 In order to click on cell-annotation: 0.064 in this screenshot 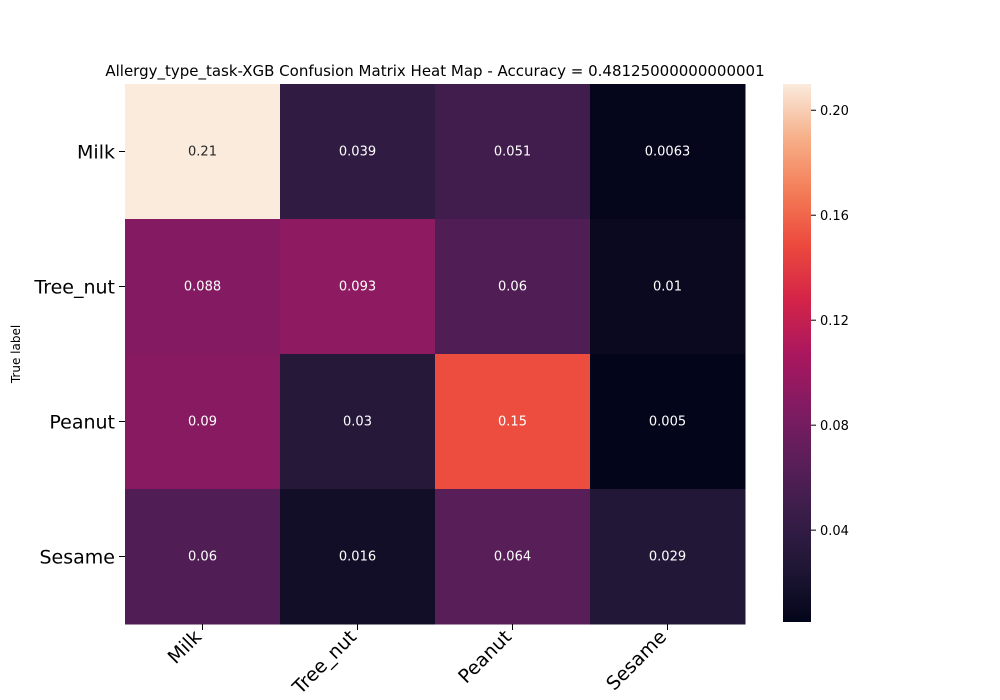, I will do `click(512, 557)`.